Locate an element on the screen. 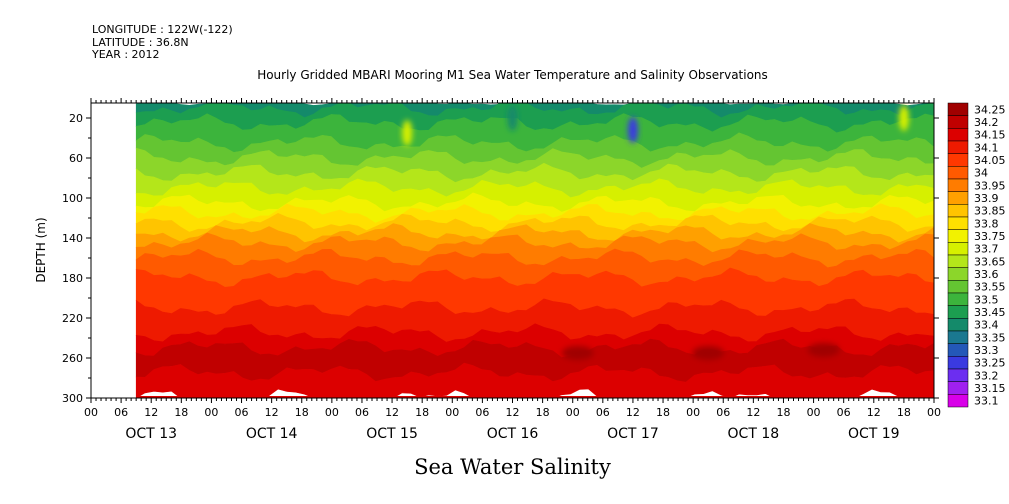 This screenshot has width=1009, height=504. colorbar-label: 34.1 is located at coordinates (986, 147).